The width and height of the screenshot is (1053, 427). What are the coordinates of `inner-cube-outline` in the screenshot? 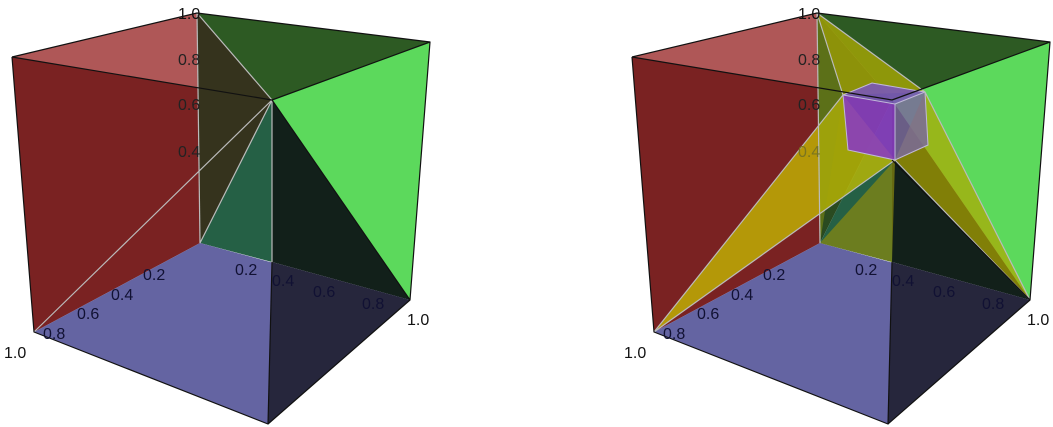 It's located at (885, 121).